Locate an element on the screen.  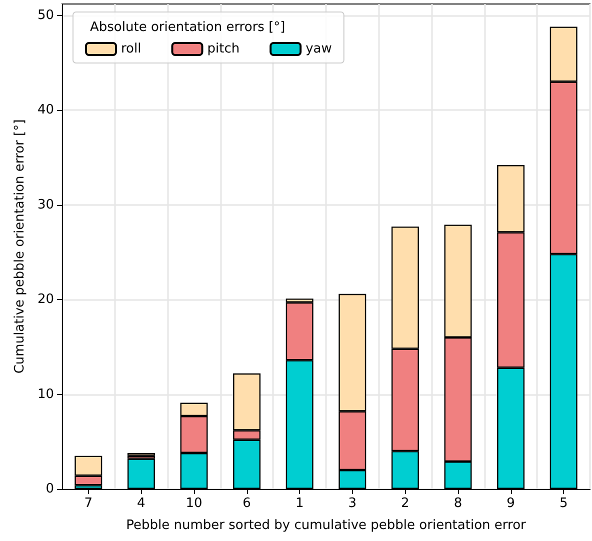
y-tick-label: 40 is located at coordinates (45, 110).